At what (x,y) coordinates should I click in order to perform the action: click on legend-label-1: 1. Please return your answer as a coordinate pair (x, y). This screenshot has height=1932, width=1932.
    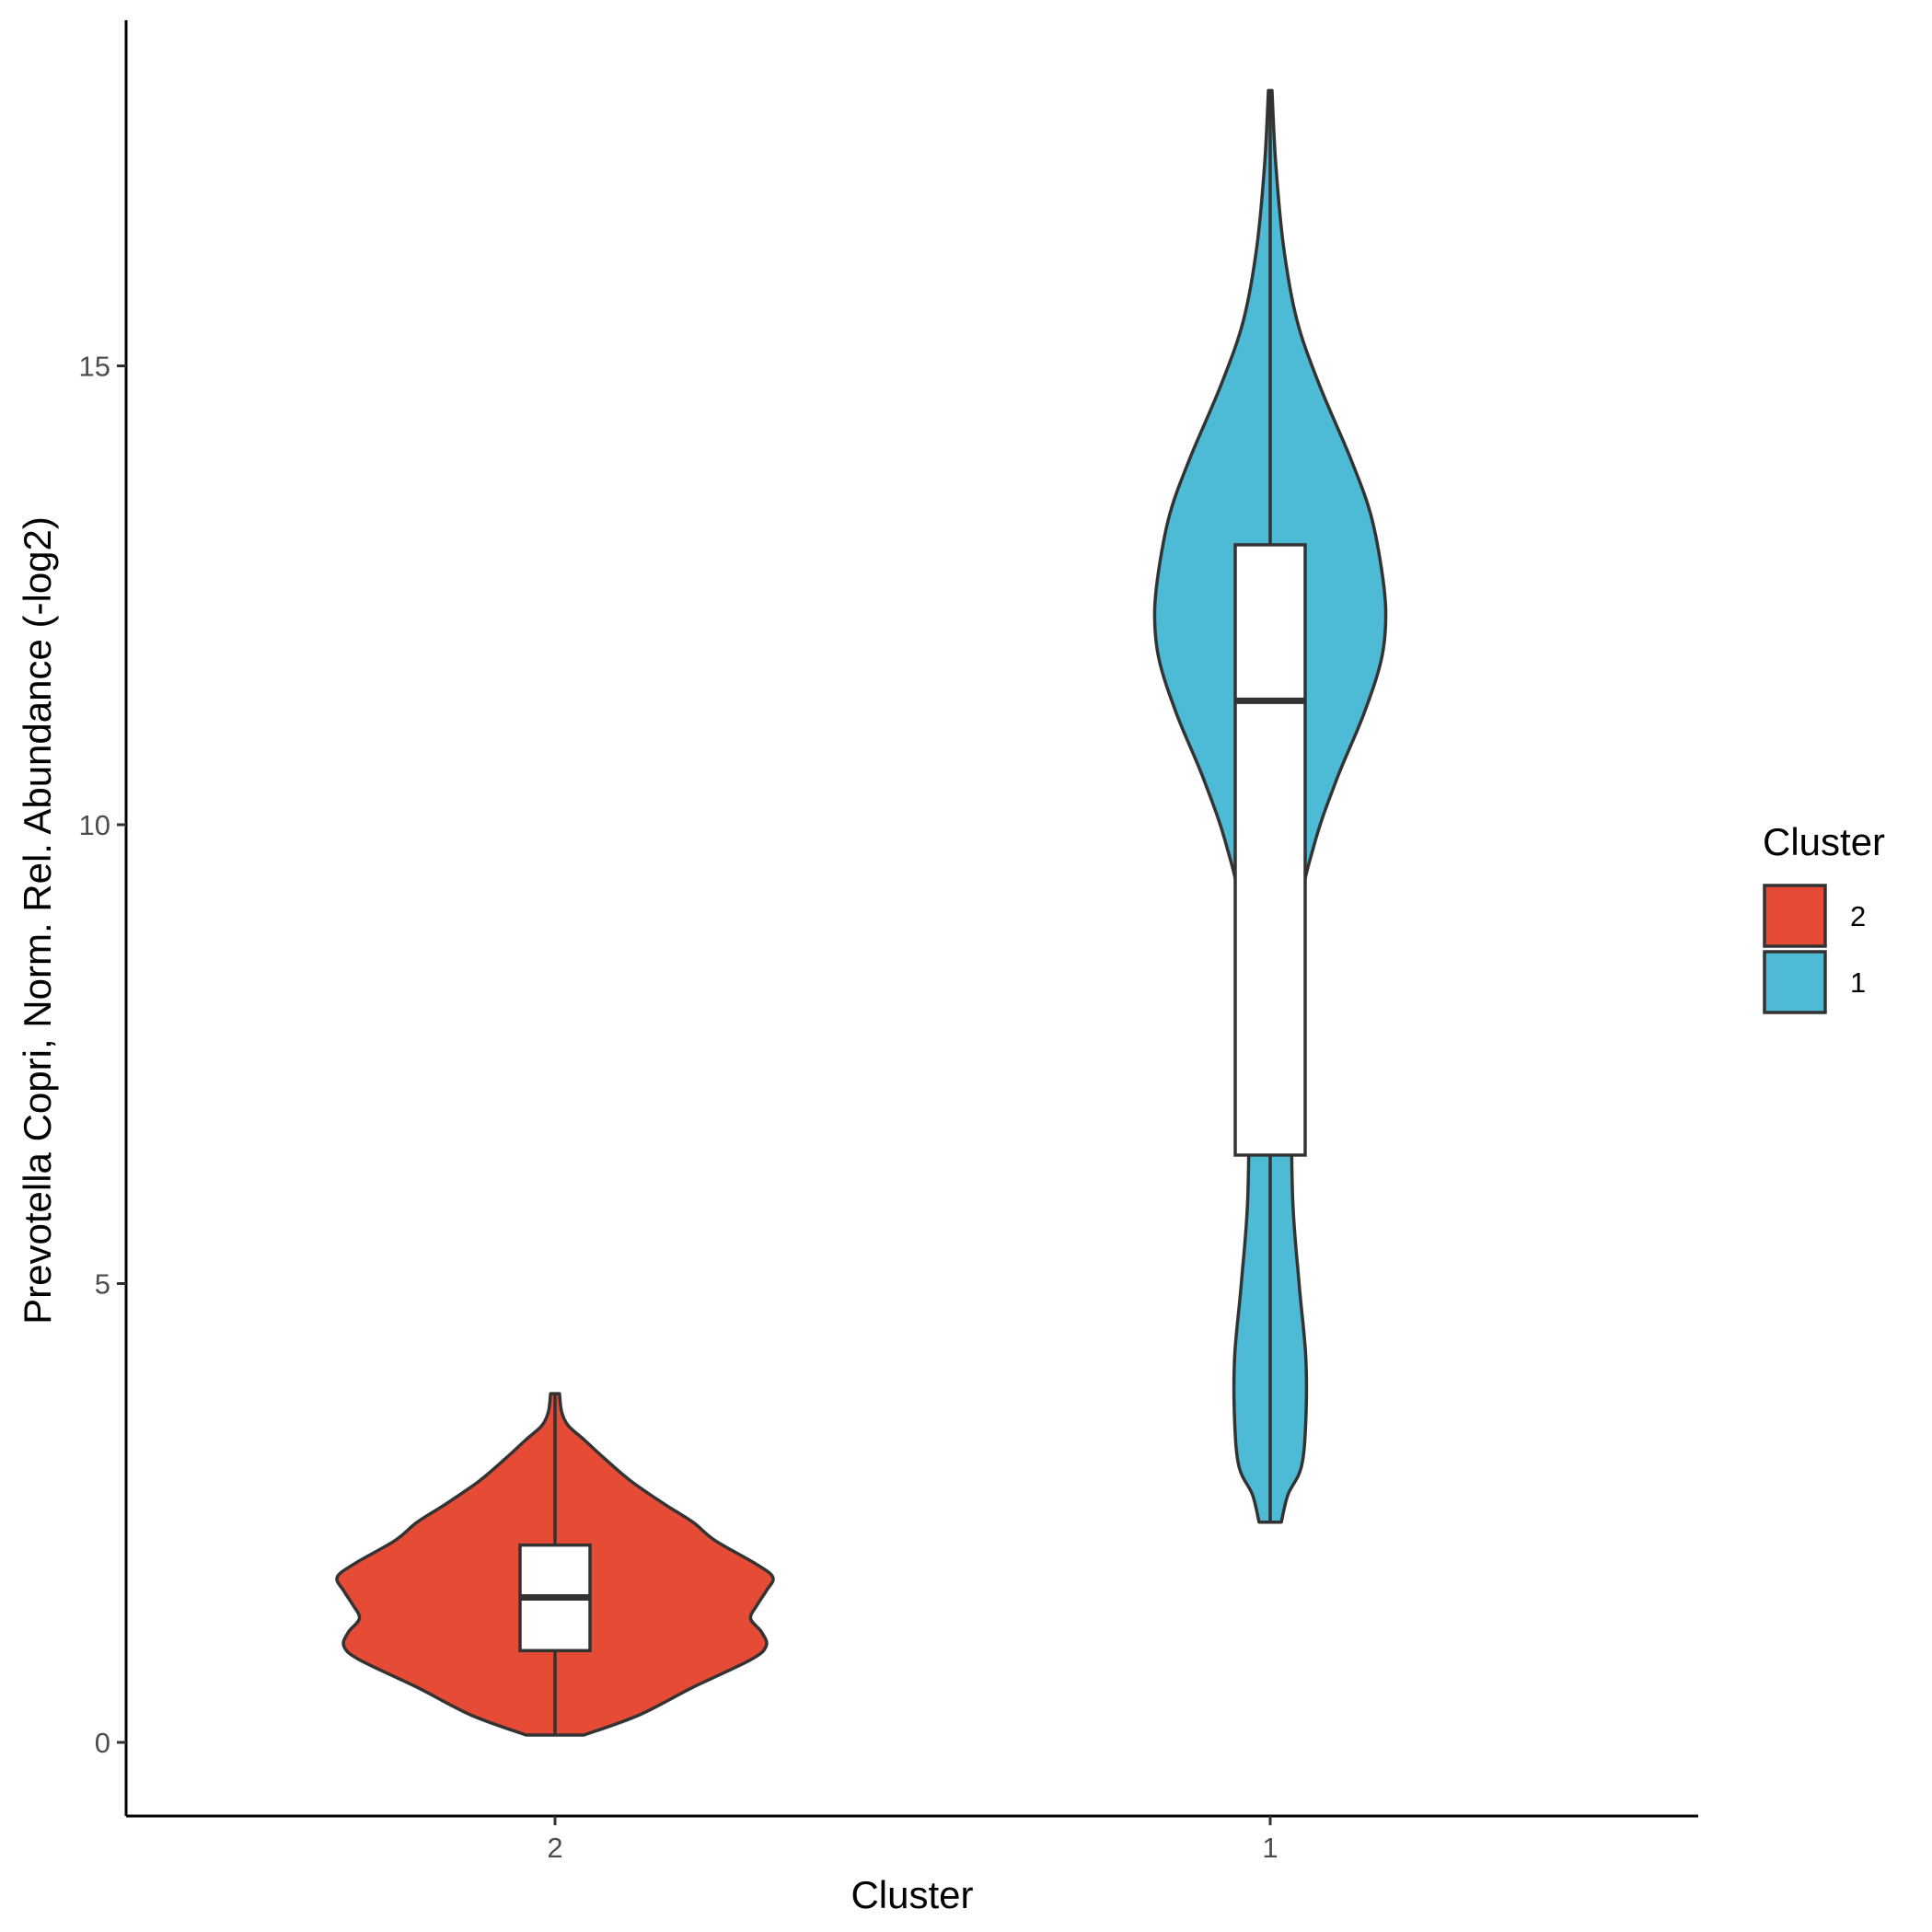
    Looking at the image, I should click on (1858, 983).